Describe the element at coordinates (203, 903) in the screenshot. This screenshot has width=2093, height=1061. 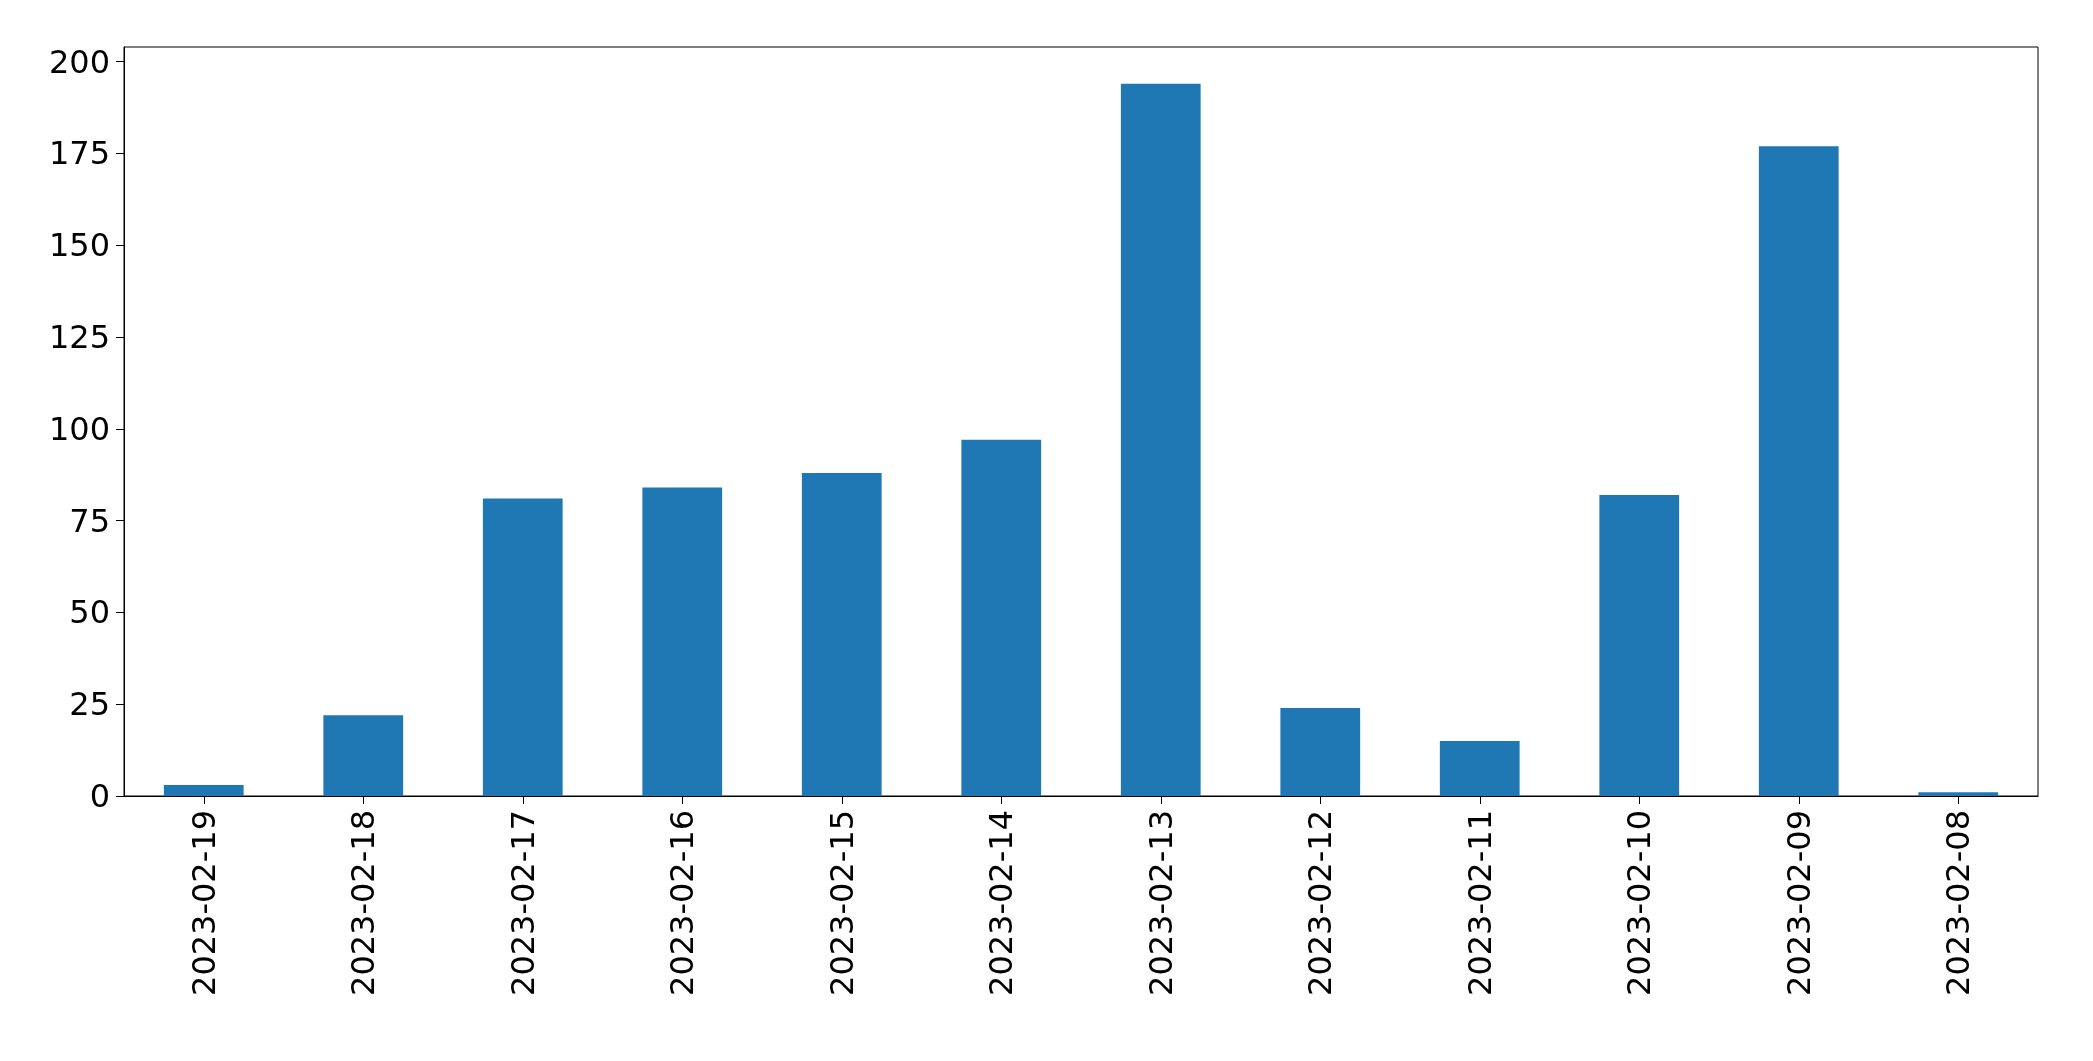
I see `x-tick-label: 2023-02-19` at that location.